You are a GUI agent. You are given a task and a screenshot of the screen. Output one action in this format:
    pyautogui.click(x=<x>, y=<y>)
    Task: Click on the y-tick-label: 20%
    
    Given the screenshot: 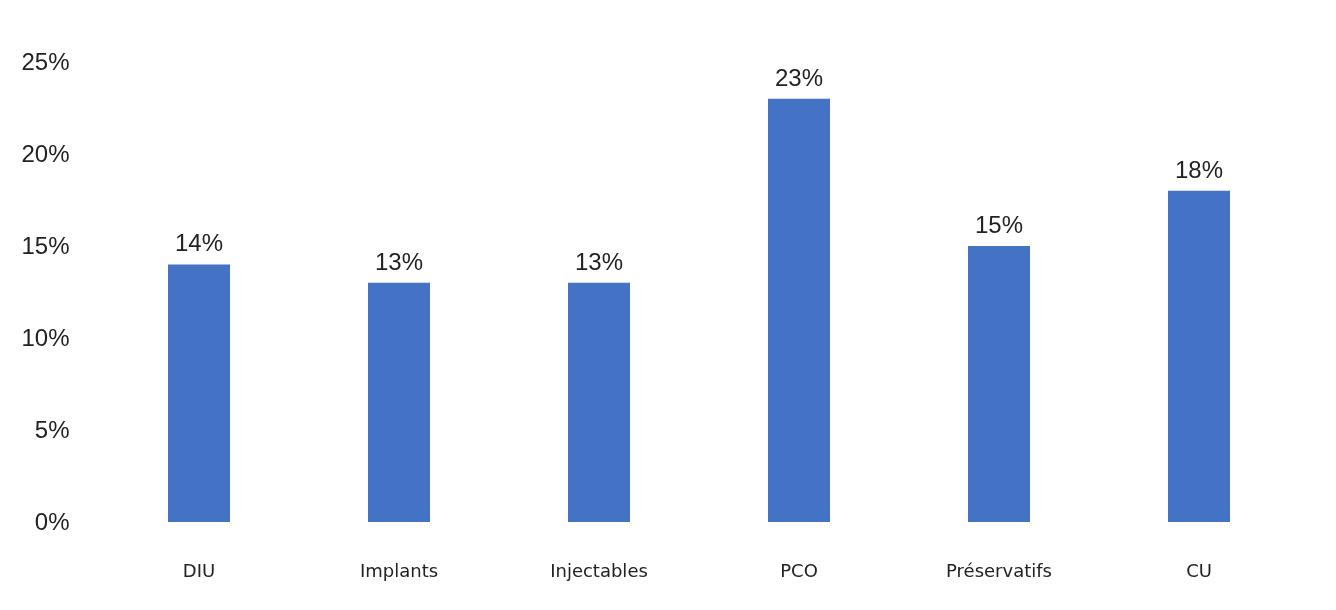 What is the action you would take?
    pyautogui.click(x=45, y=153)
    